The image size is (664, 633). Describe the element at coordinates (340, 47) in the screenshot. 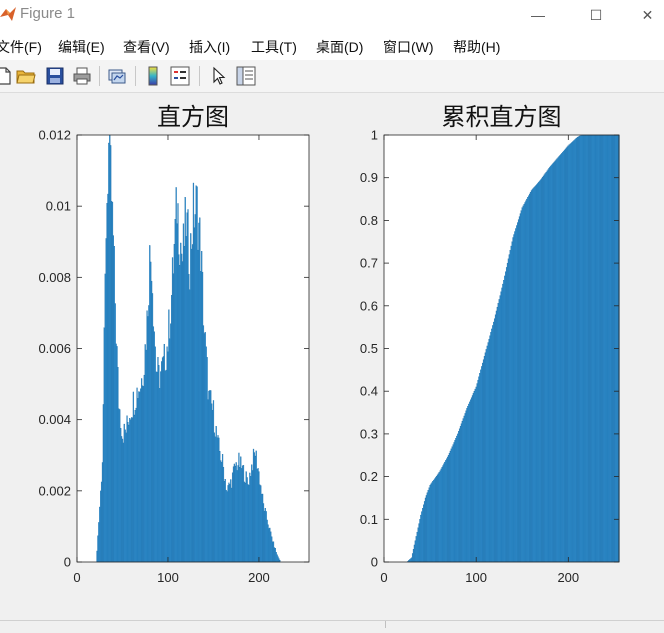

I see `menu-desktop: 桌面(D)` at that location.